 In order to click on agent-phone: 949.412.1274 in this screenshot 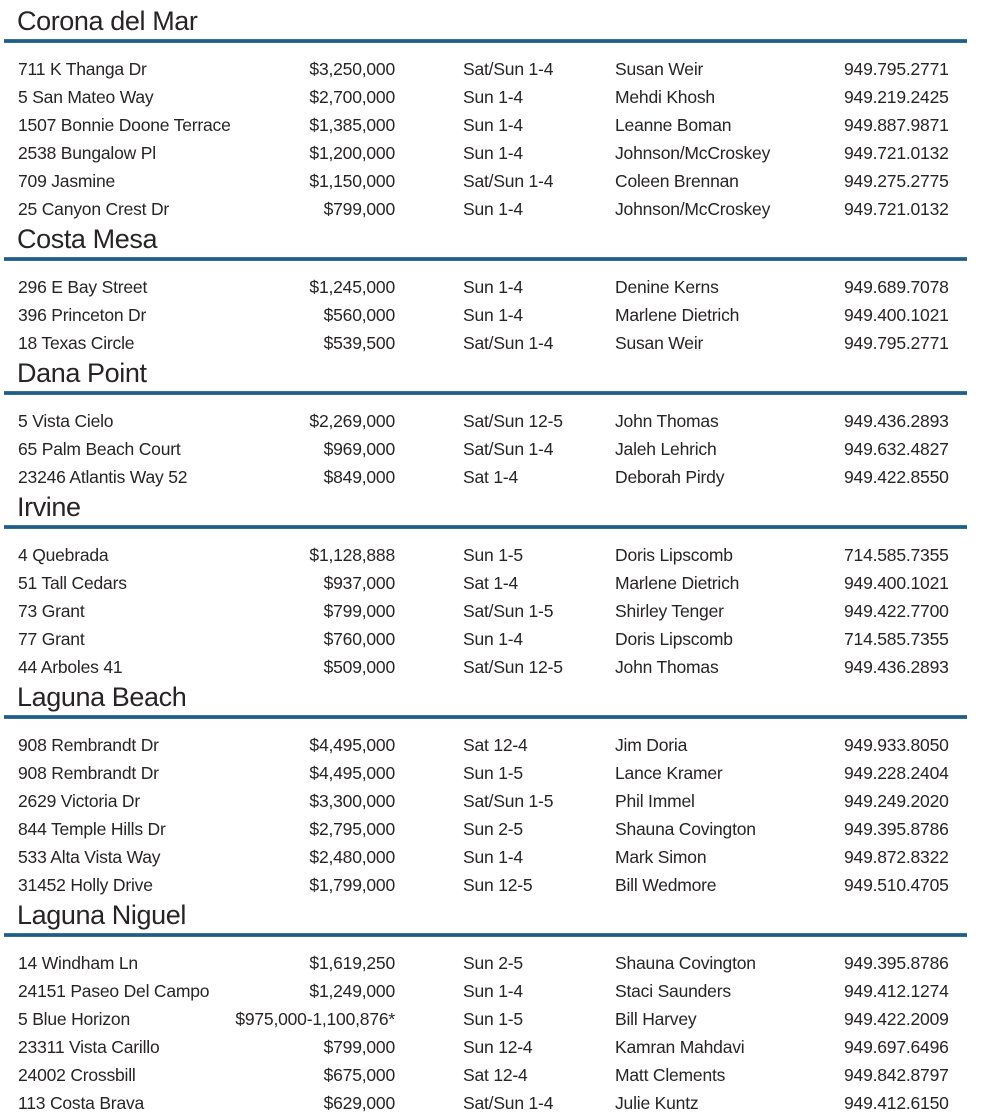, I will do `click(896, 991)`.